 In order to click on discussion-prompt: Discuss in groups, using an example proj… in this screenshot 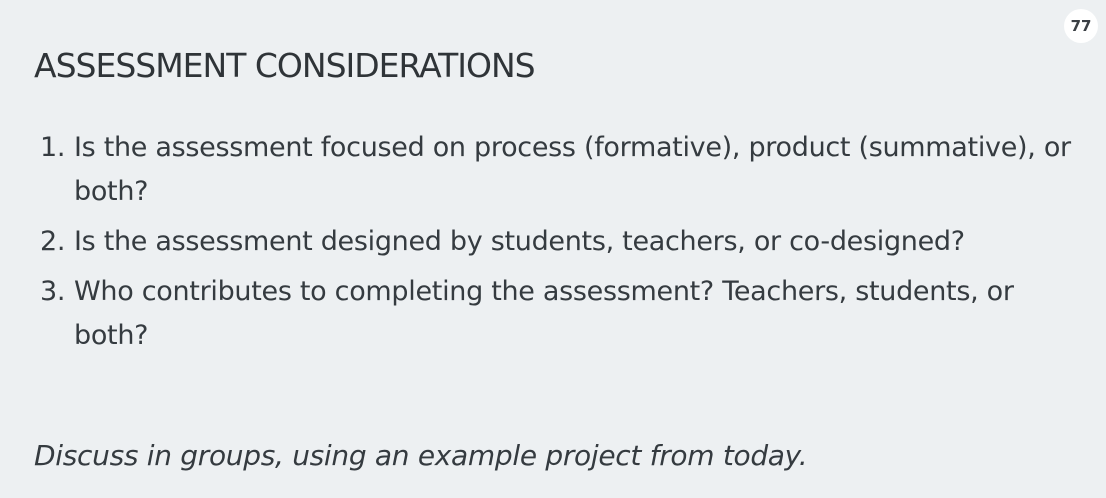, I will do `click(421, 455)`.